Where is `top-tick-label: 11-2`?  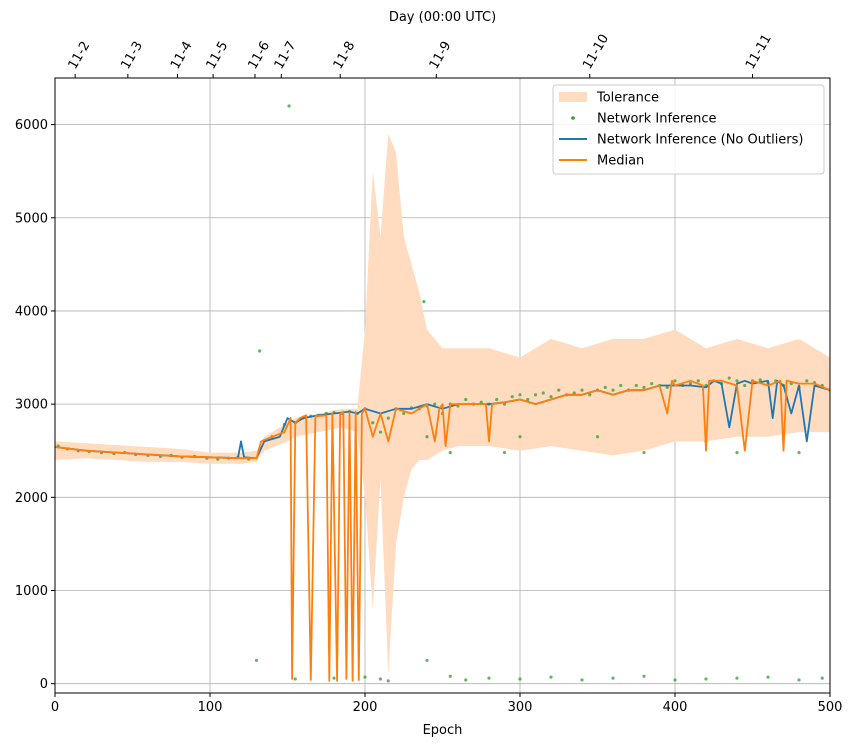 top-tick-label: 11-2 is located at coordinates (80, 55).